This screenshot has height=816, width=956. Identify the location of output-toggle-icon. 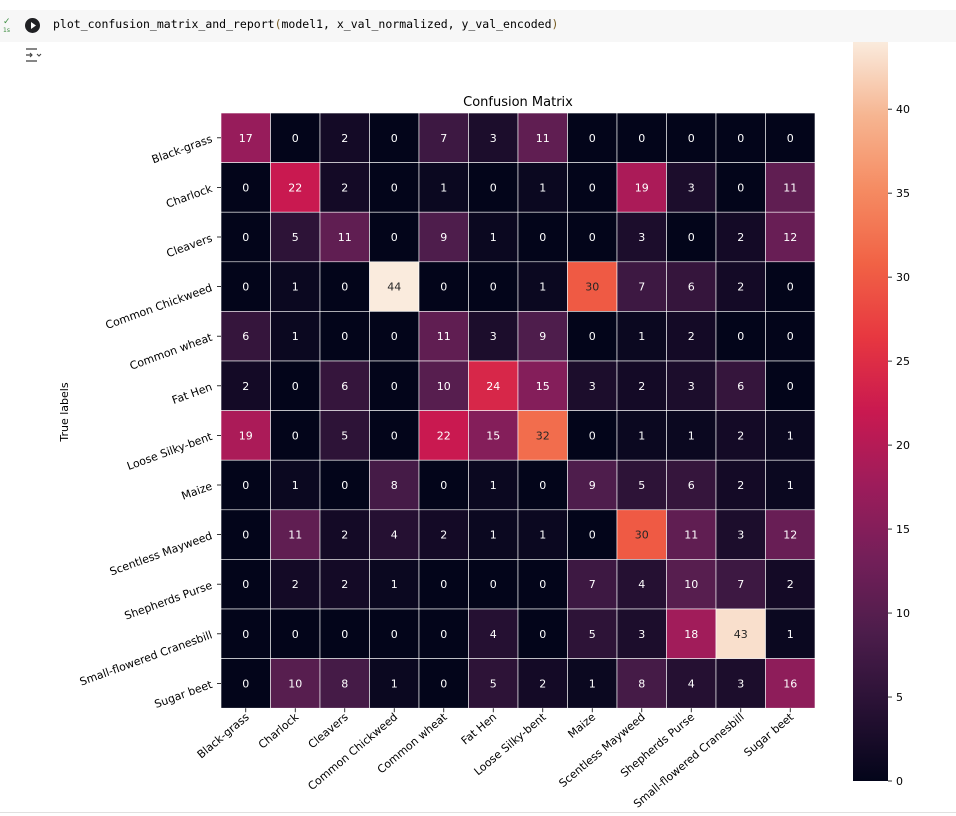
(33, 57).